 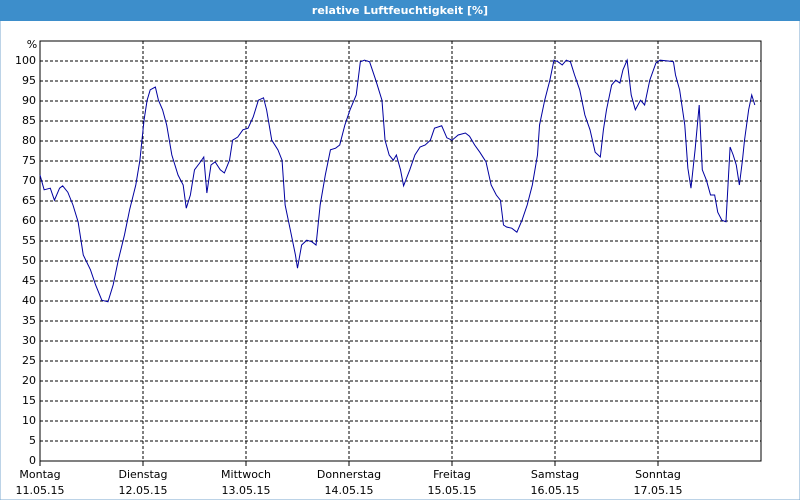 What do you see at coordinates (29, 180) in the screenshot?
I see `y-tick-label: 70` at bounding box center [29, 180].